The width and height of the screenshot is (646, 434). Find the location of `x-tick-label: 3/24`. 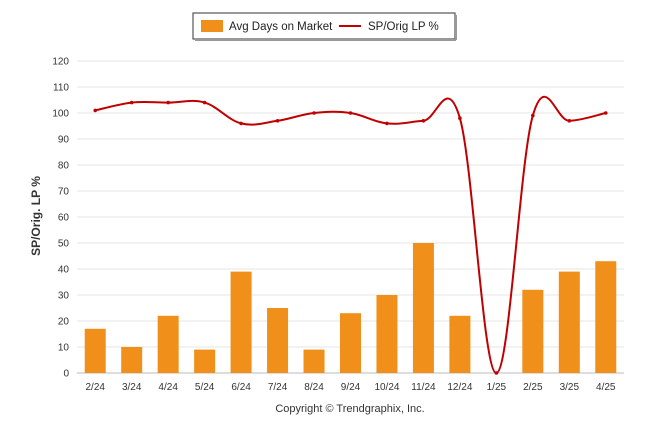

x-tick-label: 3/24 is located at coordinates (132, 387).